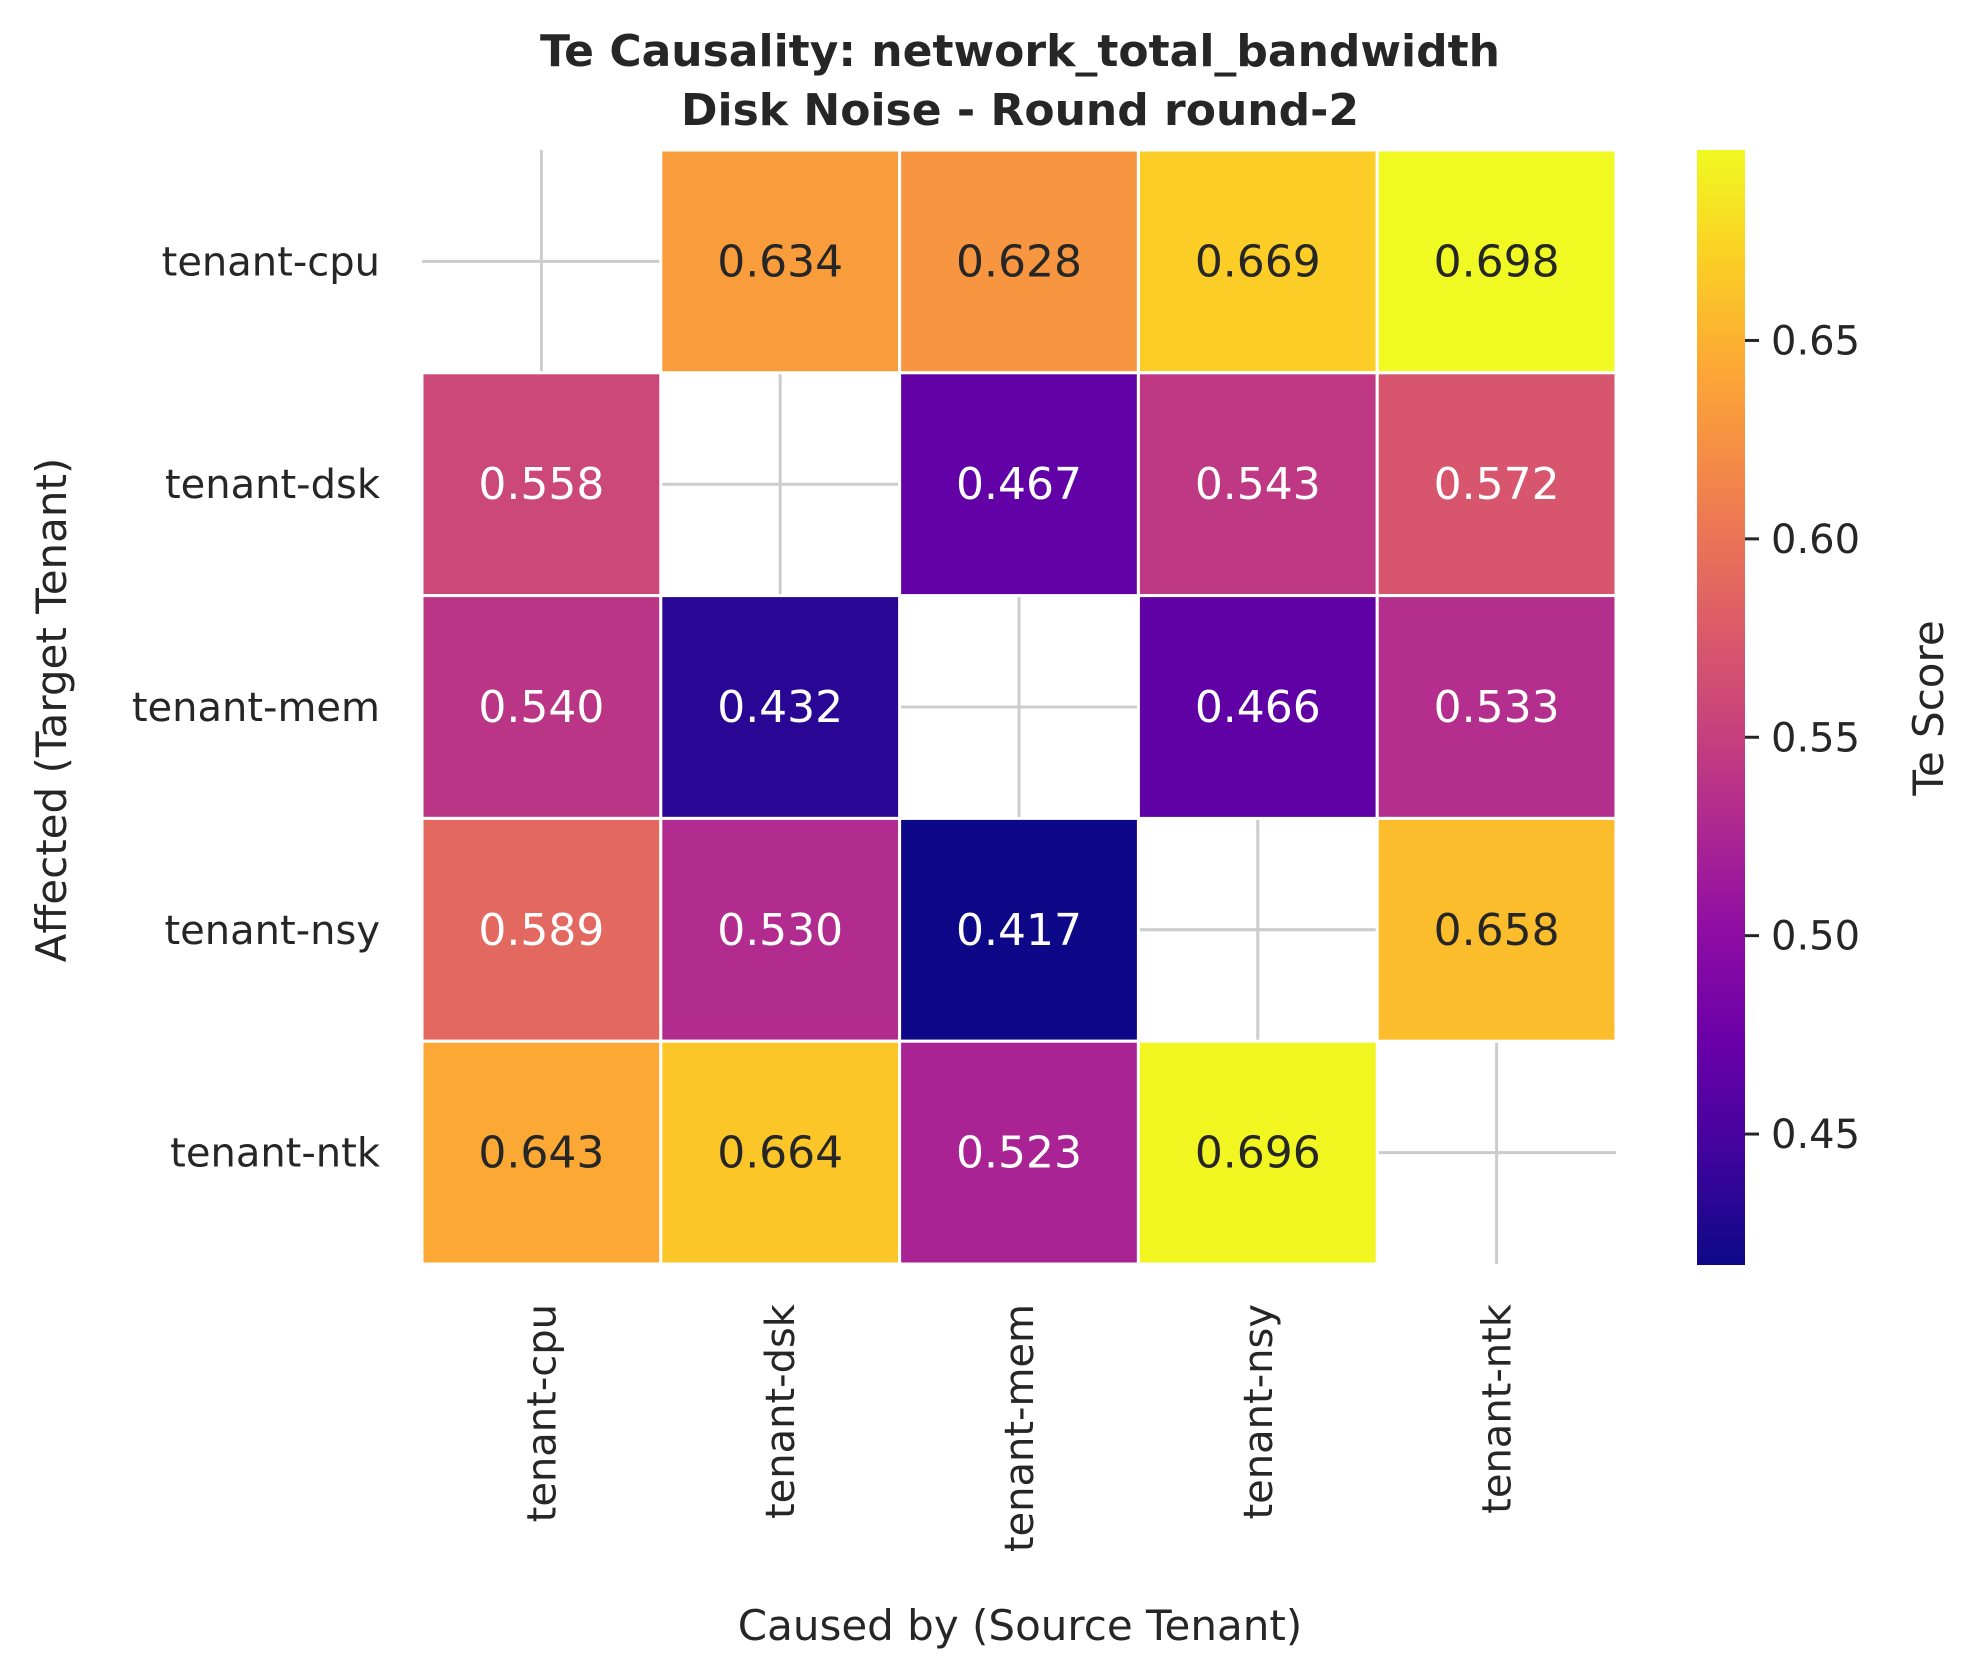 Image resolution: width=1975 pixels, height=1678 pixels. I want to click on y-tick-label: tenant-cpu, so click(271, 262).